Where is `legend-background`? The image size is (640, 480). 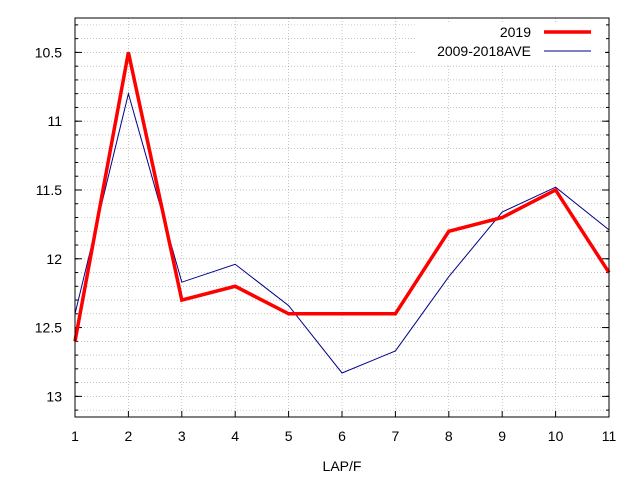
legend-background is located at coordinates (510, 43).